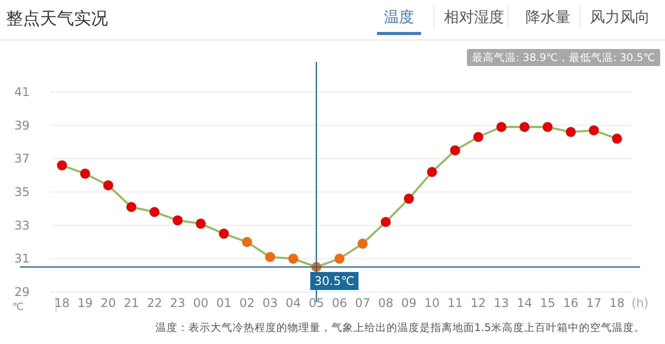 Image resolution: width=665 pixels, height=344 pixels. What do you see at coordinates (108, 303) in the screenshot?
I see `x-tick-label: 20` at bounding box center [108, 303].